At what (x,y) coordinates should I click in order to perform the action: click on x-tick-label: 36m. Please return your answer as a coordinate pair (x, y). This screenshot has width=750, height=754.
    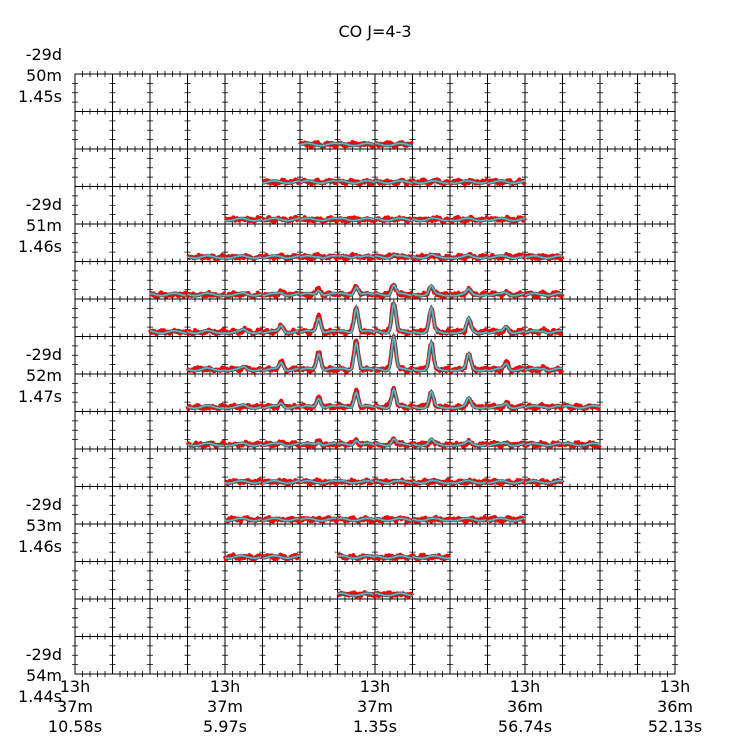
    Looking at the image, I should click on (675, 706).